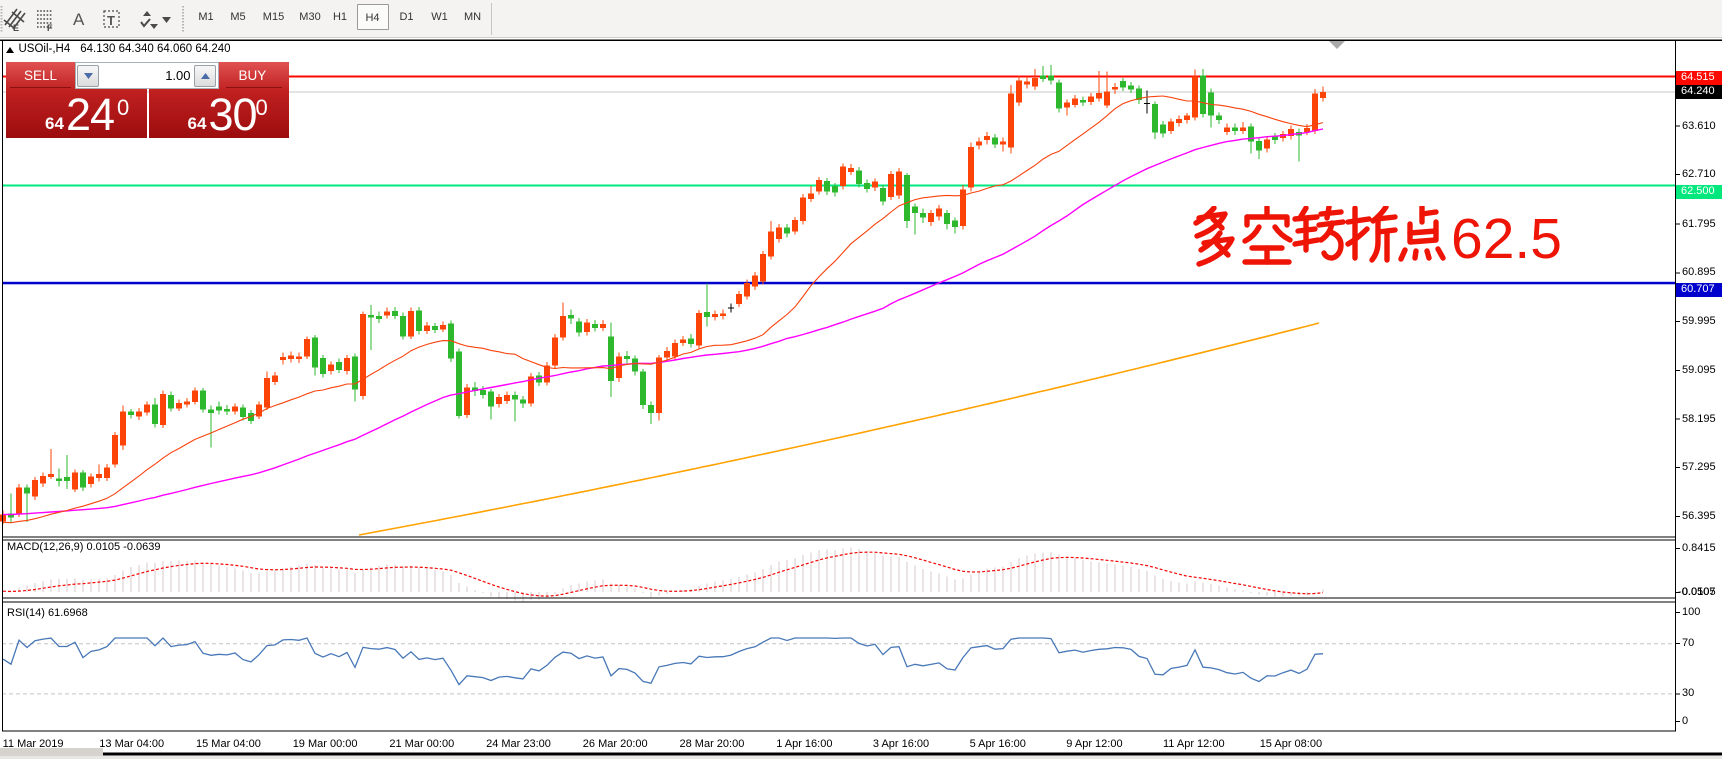 The width and height of the screenshot is (1722, 759). What do you see at coordinates (111, 20) in the screenshot?
I see `svg-text: T` at bounding box center [111, 20].